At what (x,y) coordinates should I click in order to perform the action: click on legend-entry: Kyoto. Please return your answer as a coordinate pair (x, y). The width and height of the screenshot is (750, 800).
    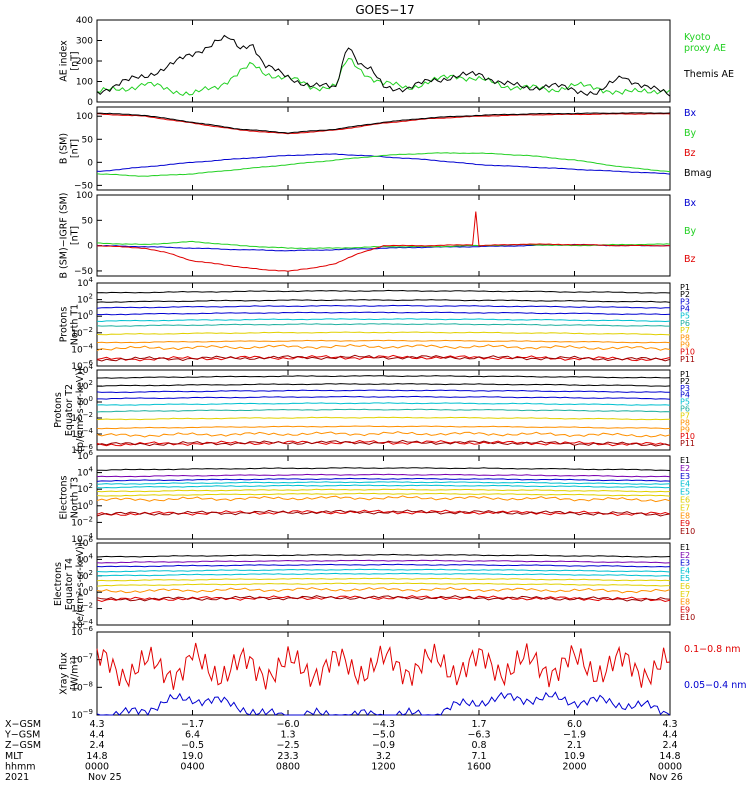
    Looking at the image, I should click on (697, 37).